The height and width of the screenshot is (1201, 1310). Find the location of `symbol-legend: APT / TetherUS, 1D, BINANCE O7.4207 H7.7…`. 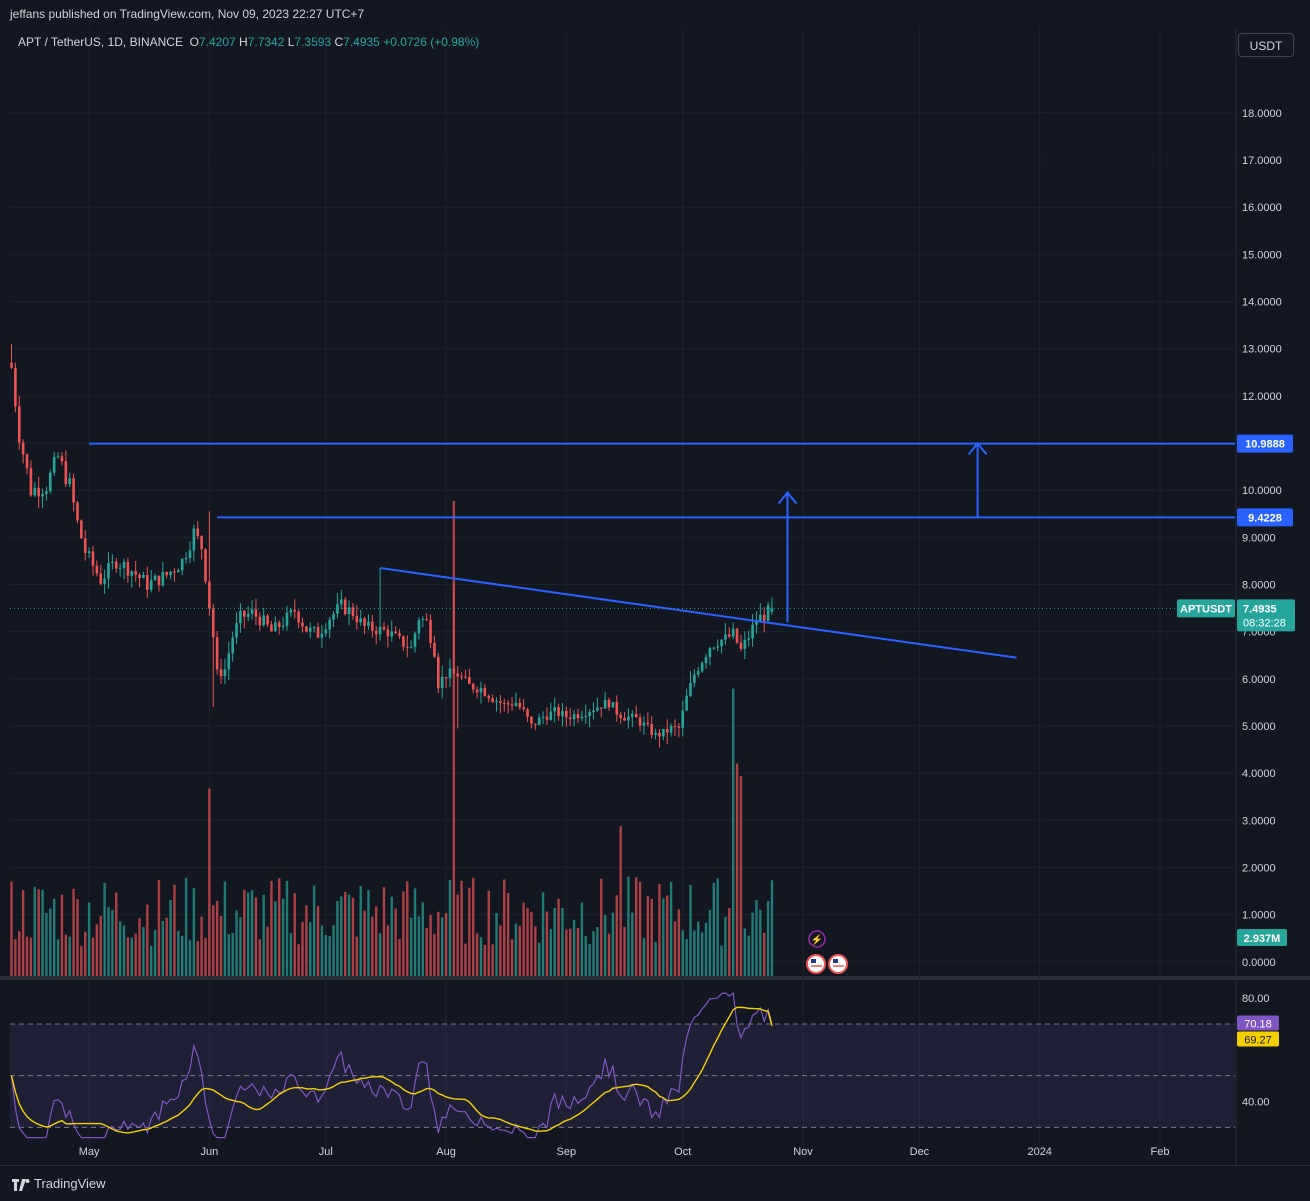

symbol-legend: APT / TetherUS, 1D, BINANCE O7.4207 H7.7… is located at coordinates (248, 42).